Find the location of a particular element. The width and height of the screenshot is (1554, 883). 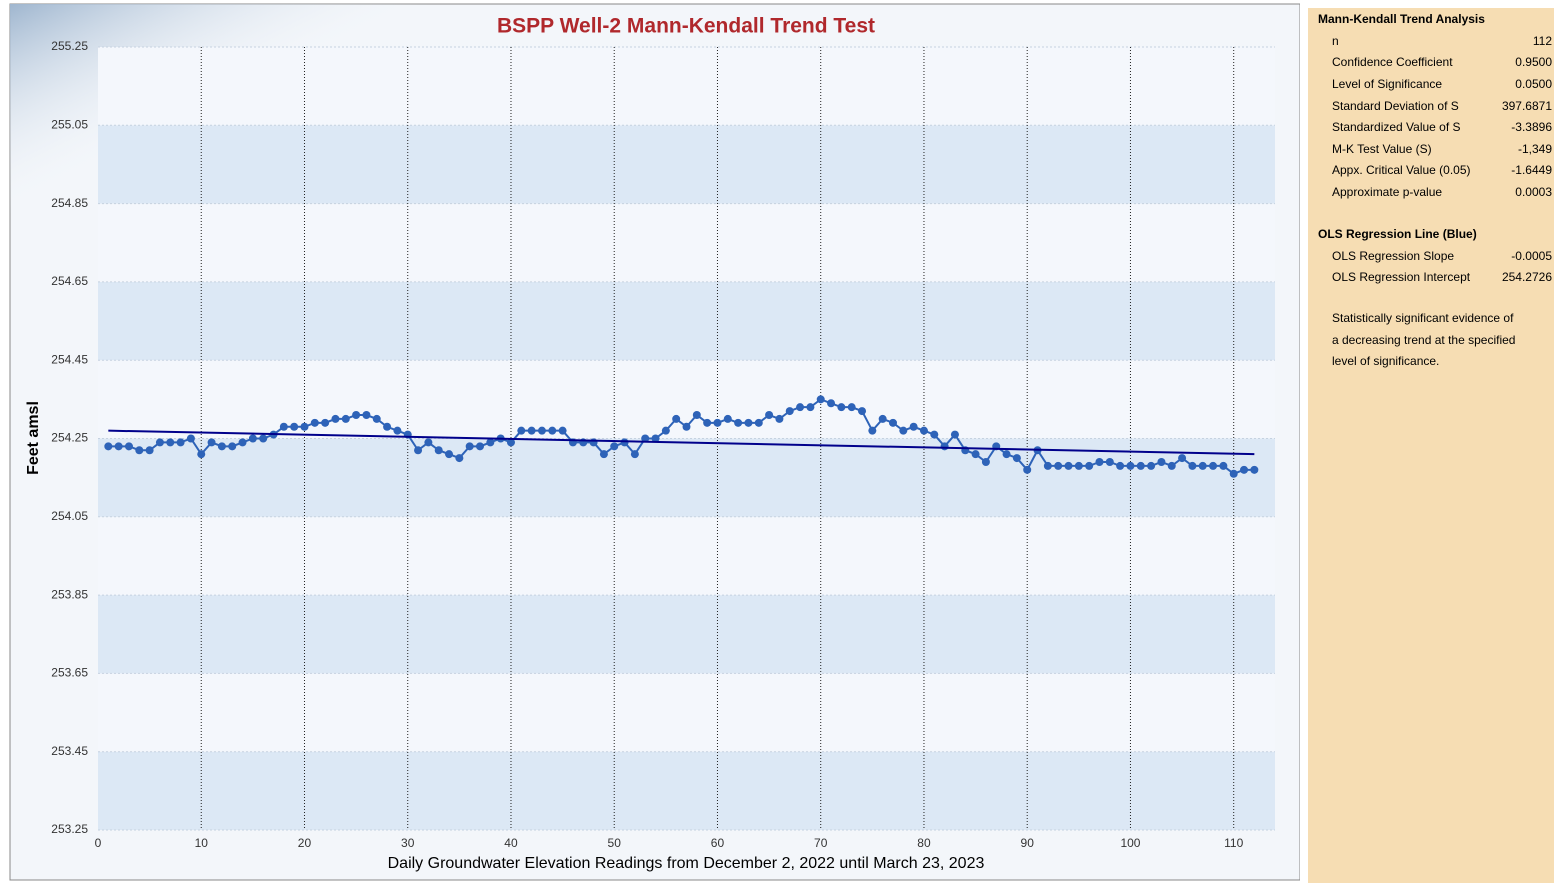

chart-title: BSPP Well-2 Mann-Kendall Trend Test is located at coordinates (686, 26).